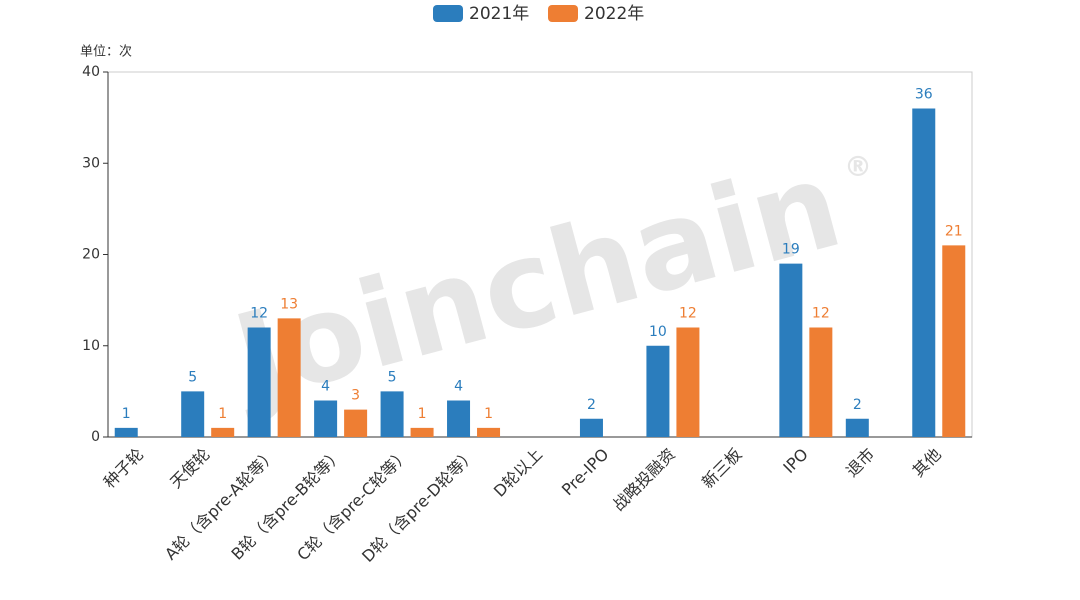 Image resolution: width=1080 pixels, height=600 pixels. I want to click on x-tick-label: 新三板, so click(721, 468).